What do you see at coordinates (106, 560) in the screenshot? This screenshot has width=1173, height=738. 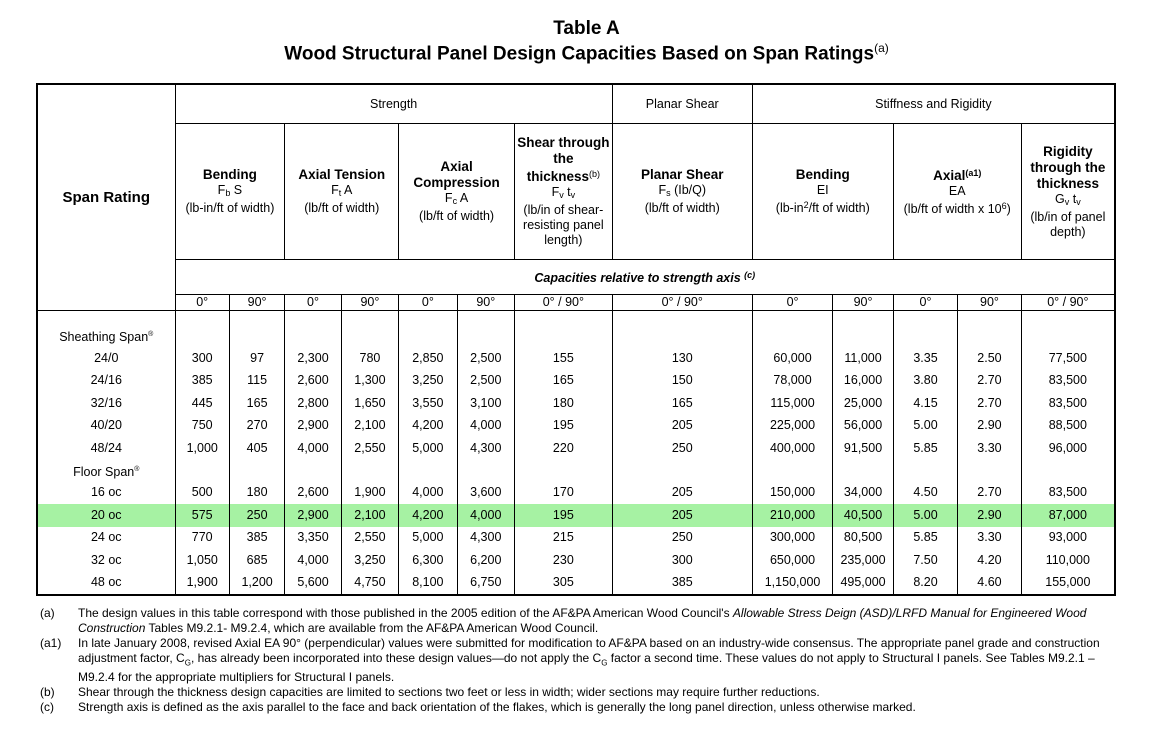 I see `span-rating-cell: 32 oc` at bounding box center [106, 560].